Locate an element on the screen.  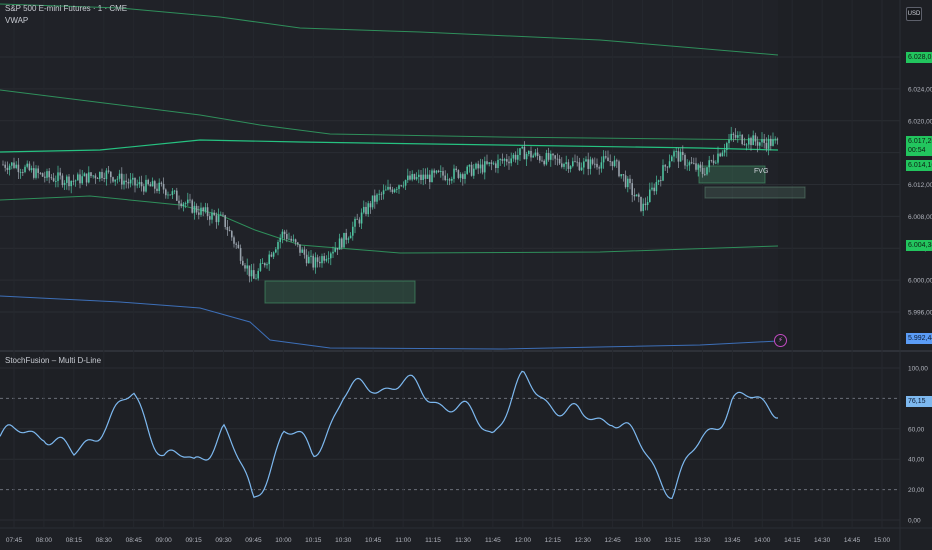
time-tick: 14:00 is located at coordinates (762, 540).